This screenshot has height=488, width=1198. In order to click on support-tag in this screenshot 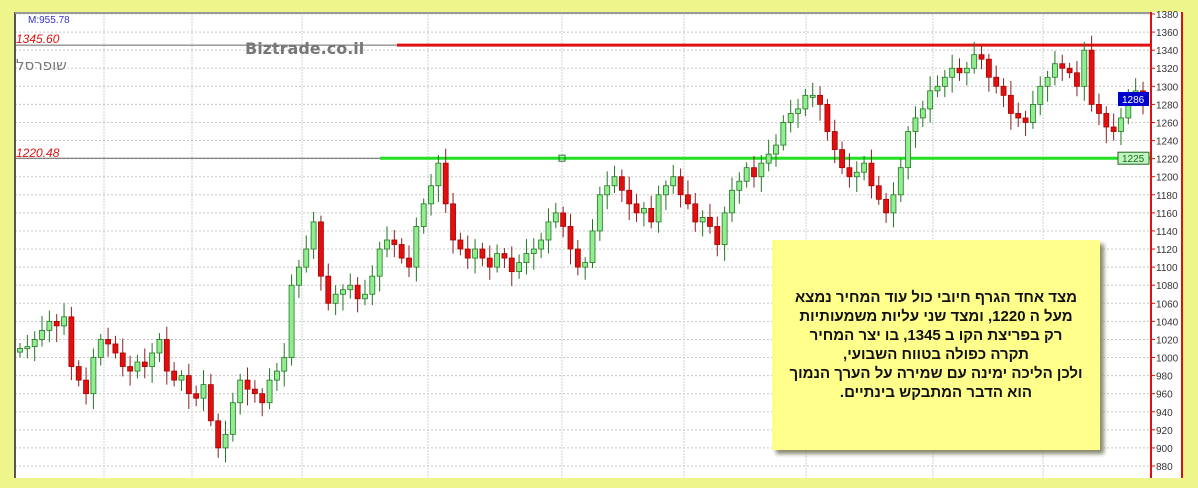, I will do `click(1133, 158)`.